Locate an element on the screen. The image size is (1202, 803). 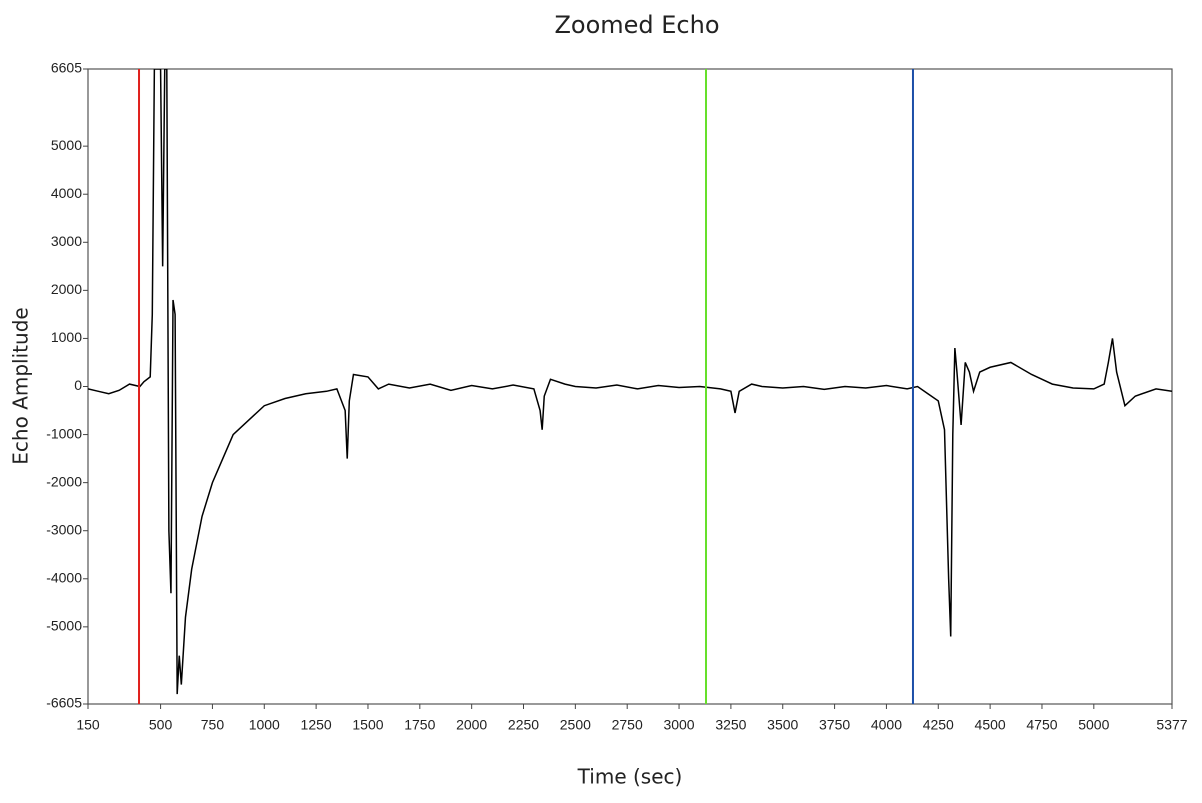
y-tick-label: -1000 is located at coordinates (64, 433).